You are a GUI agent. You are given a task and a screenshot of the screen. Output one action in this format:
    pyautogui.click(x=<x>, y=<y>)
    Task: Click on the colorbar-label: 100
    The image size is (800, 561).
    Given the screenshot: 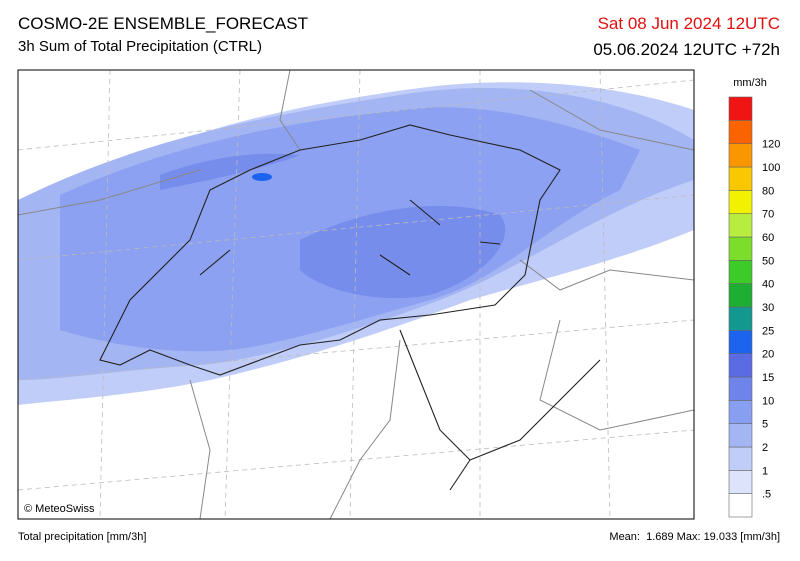 What is the action you would take?
    pyautogui.click(x=771, y=168)
    